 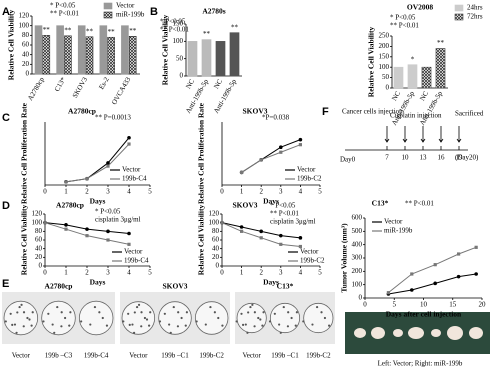 I want to click on x-axis-label: Days, so click(x=271, y=201).